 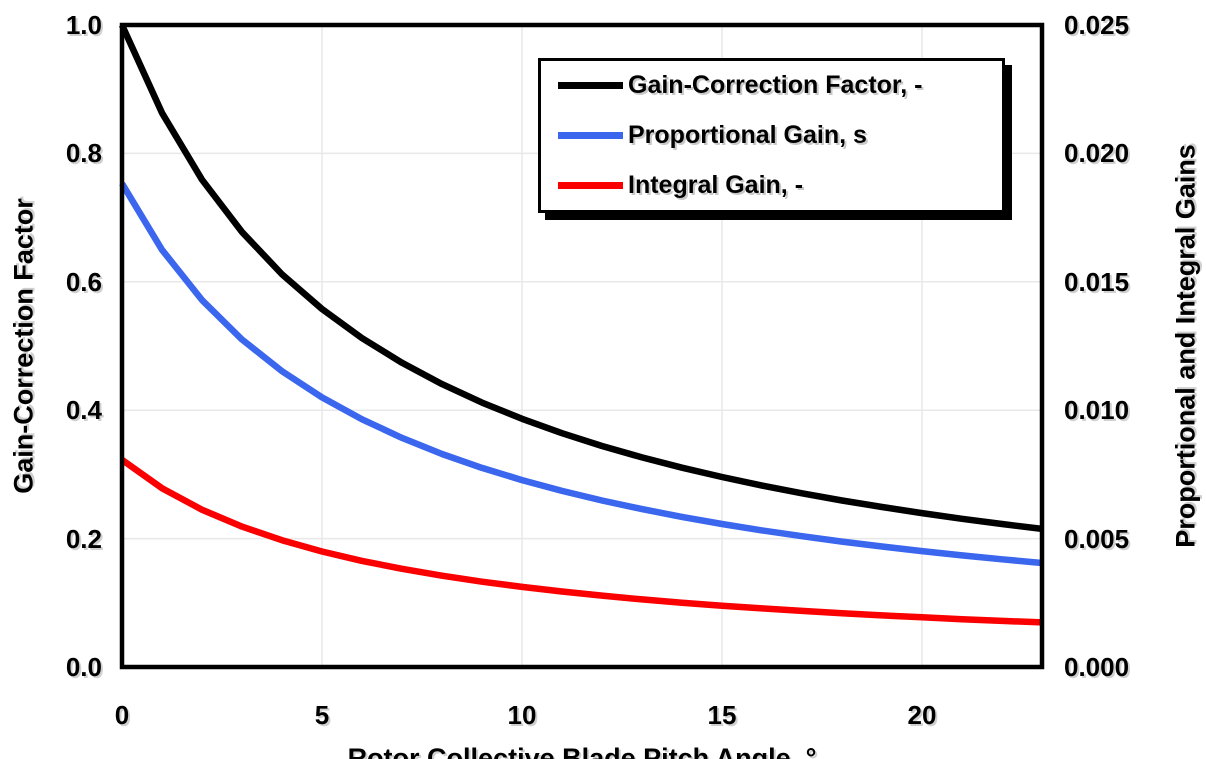 What do you see at coordinates (322, 715) in the screenshot?
I see `x-tick-label: 5` at bounding box center [322, 715].